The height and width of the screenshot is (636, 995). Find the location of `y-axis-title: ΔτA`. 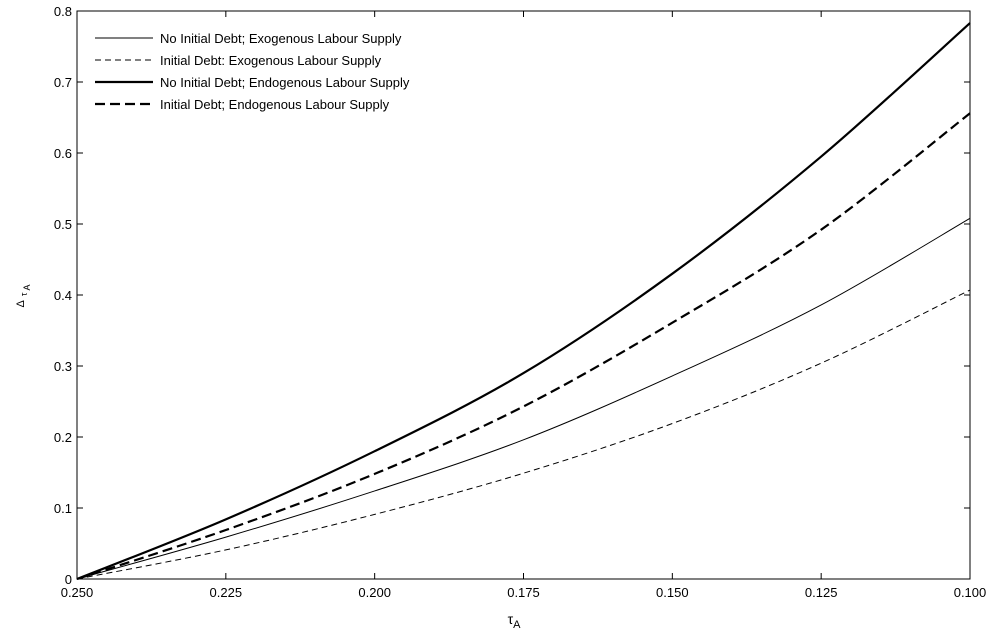

y-axis-title: ΔτA is located at coordinates (23, 296).